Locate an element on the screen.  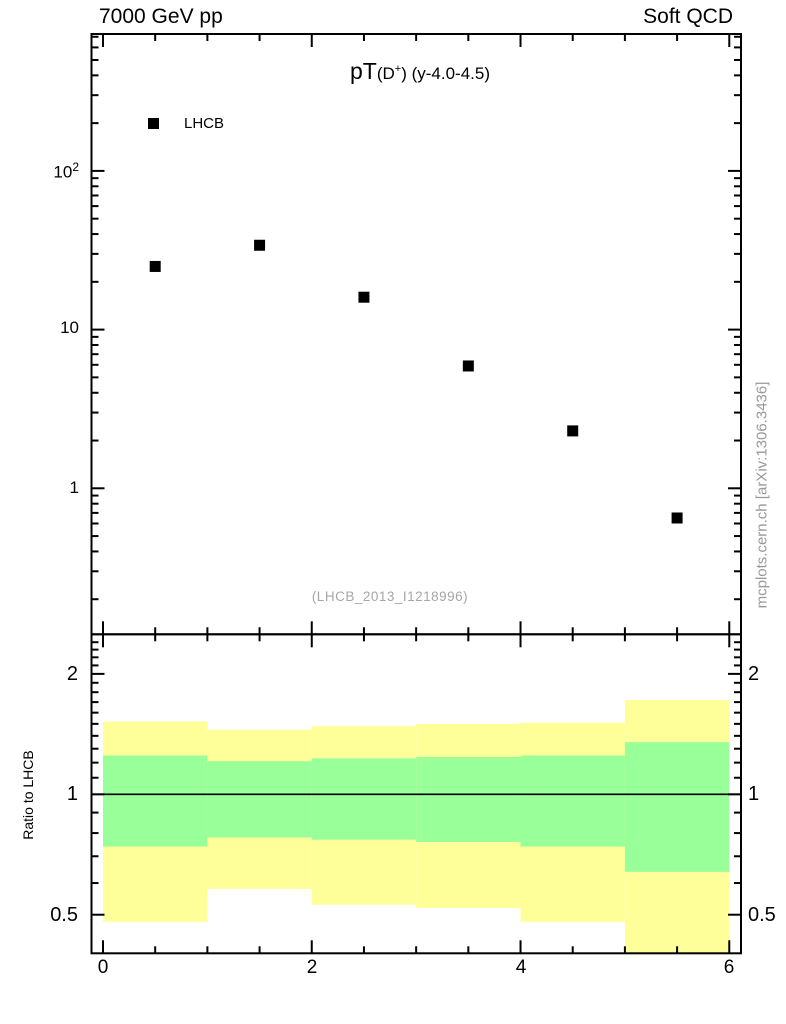
plot-title: pT(D+) (y-4.0-4.5) is located at coordinates (420, 71).